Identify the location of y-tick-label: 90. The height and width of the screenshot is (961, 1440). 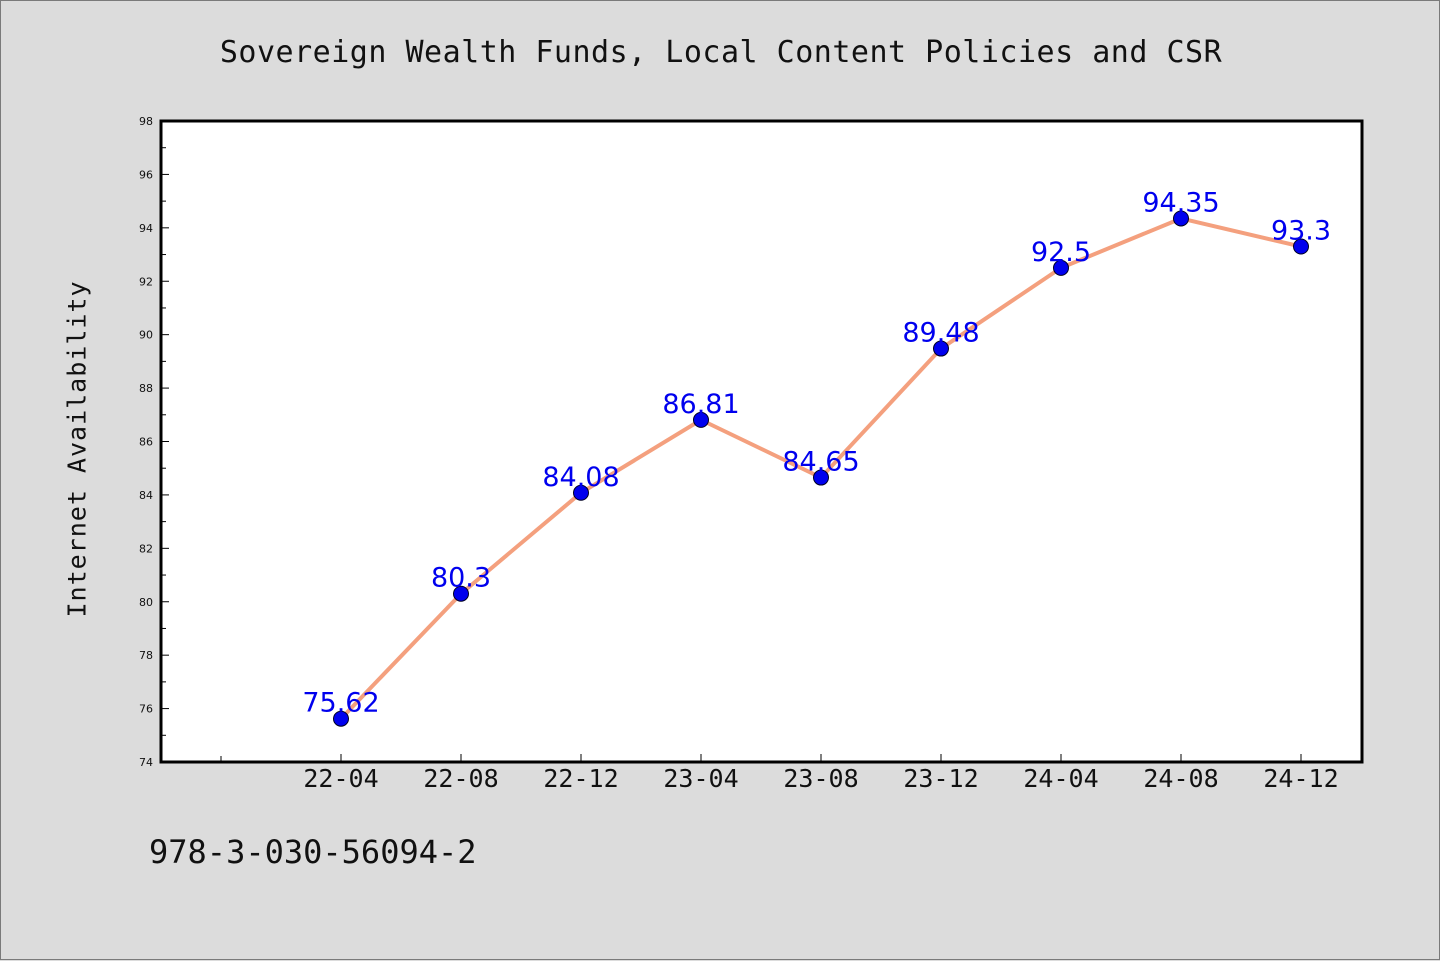
(146, 335).